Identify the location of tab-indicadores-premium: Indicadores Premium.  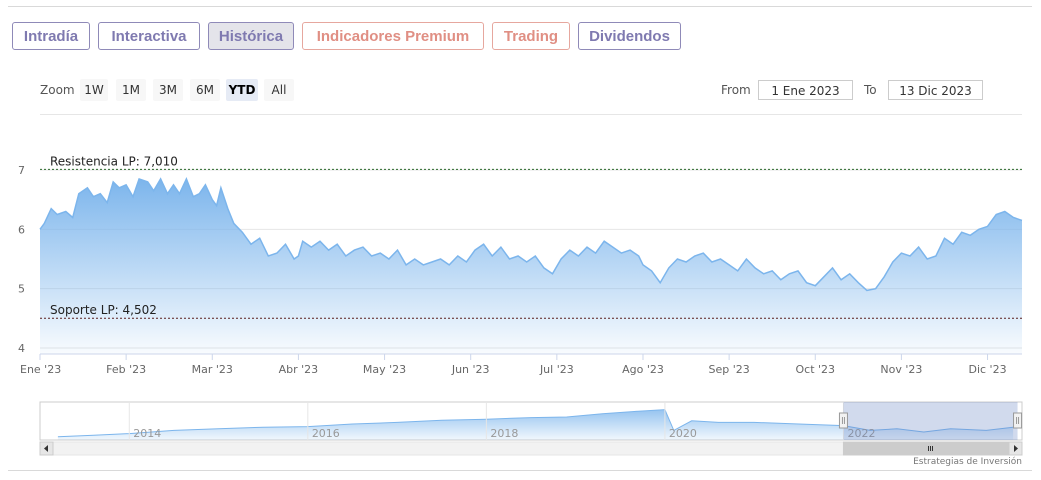
(393, 36).